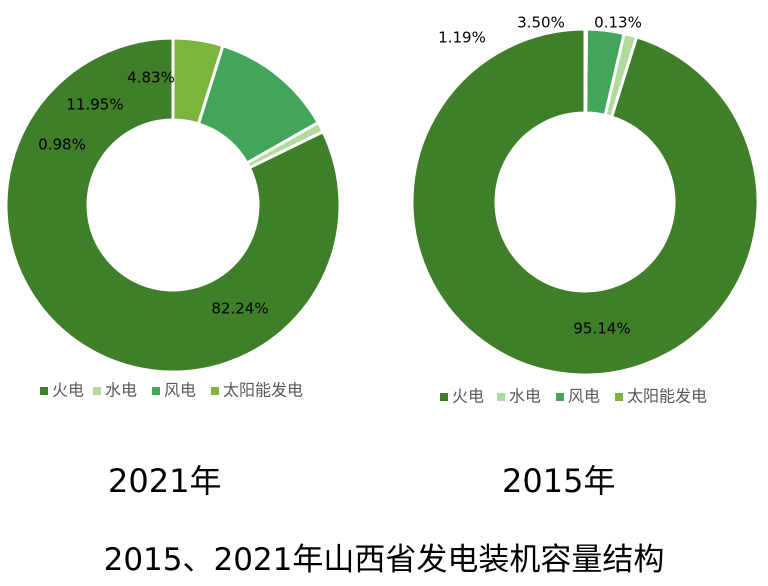 Image resolution: width=768 pixels, height=586 pixels. I want to click on data-label-hydro: 0.98%, so click(62, 145).